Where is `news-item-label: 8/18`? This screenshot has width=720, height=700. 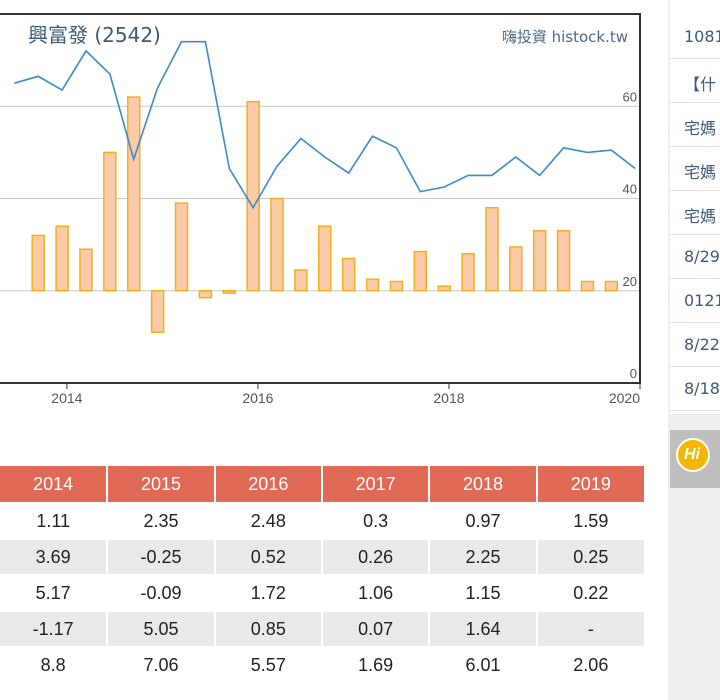 news-item-label: 8/18 is located at coordinates (702, 388).